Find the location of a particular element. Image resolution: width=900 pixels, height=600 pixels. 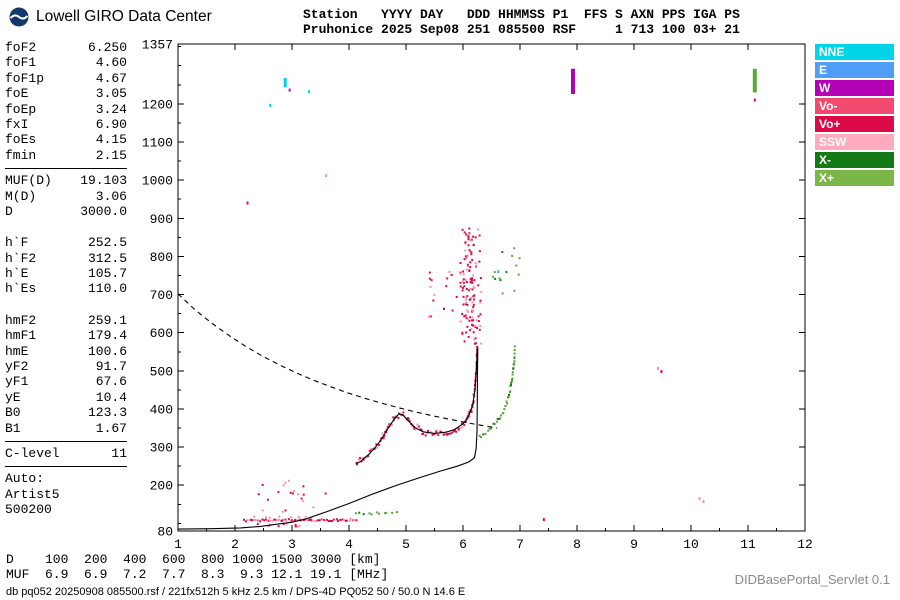

y-tick-label: 900 is located at coordinates (161, 219).